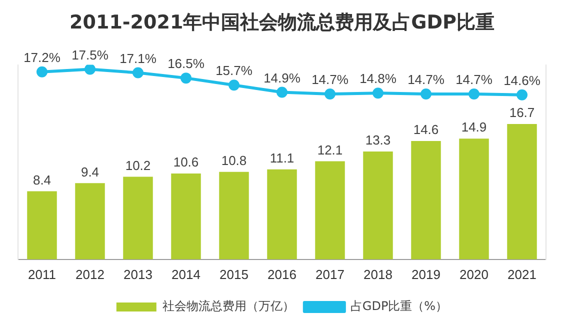 The image size is (564, 331). I want to click on x-tick-label: 2012, so click(90, 274).